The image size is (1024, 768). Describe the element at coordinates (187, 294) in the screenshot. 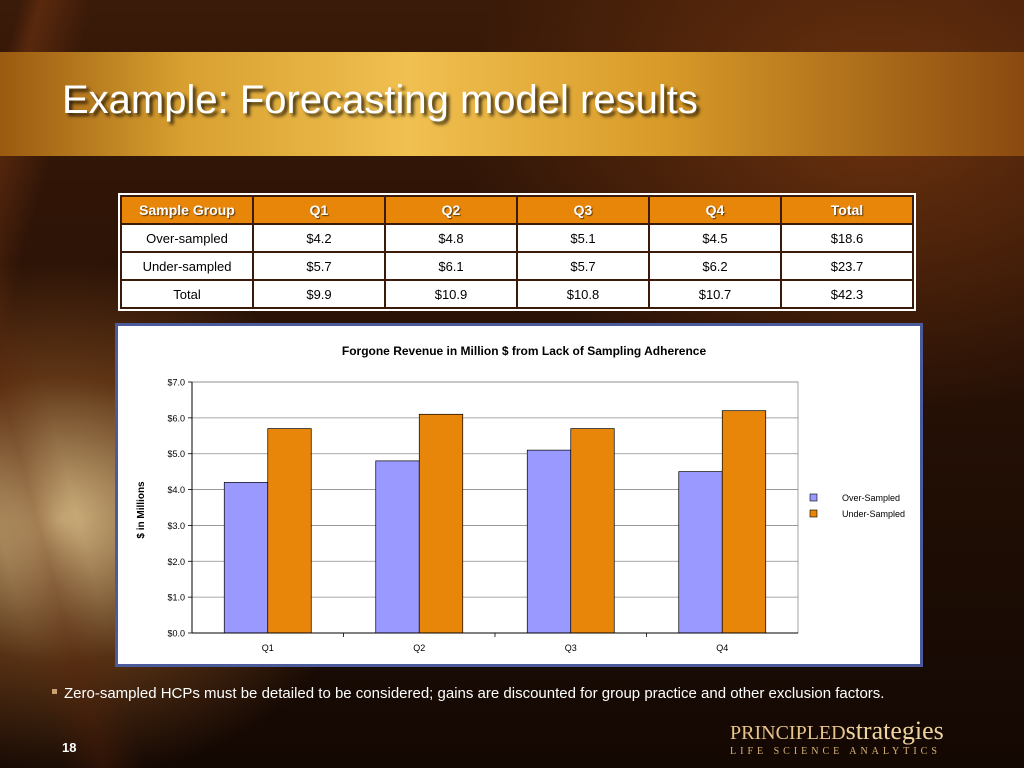

I see `table-cell: Total` at that location.